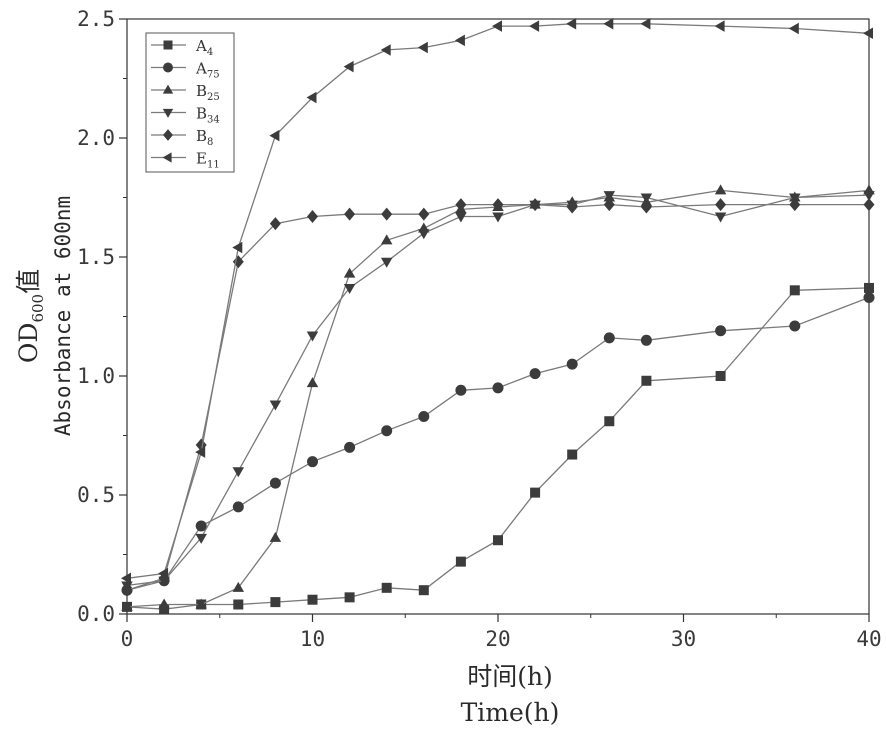  Describe the element at coordinates (185, 160) in the screenshot. I see `legend-entry: E11` at that location.